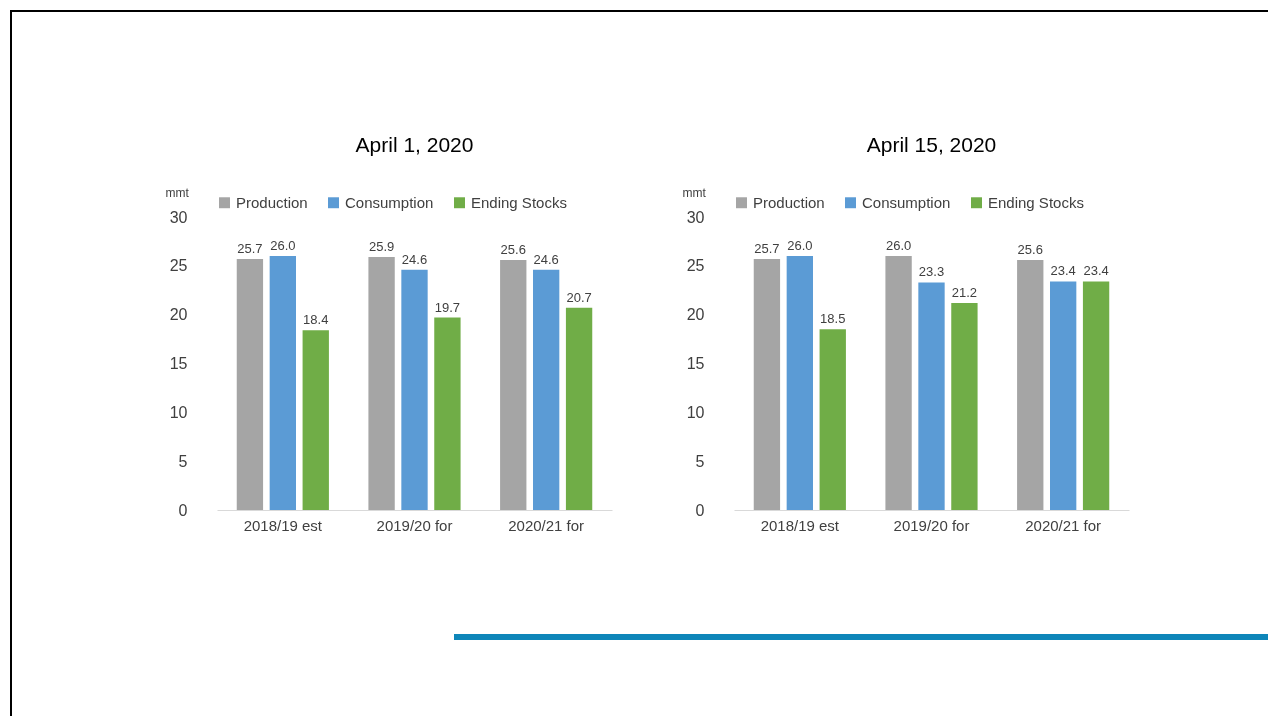  What do you see at coordinates (964, 292) in the screenshot?
I see `data-label: 21.2` at bounding box center [964, 292].